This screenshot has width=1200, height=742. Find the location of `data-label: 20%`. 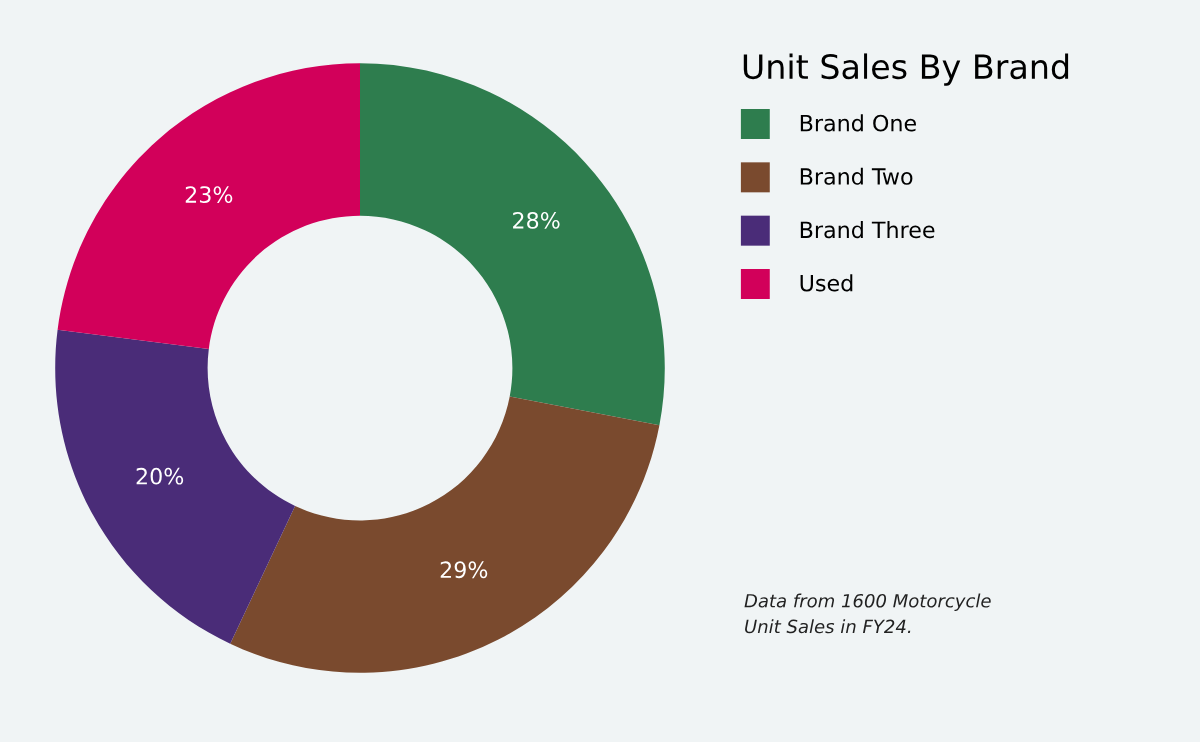

data-label: 20% is located at coordinates (160, 476).